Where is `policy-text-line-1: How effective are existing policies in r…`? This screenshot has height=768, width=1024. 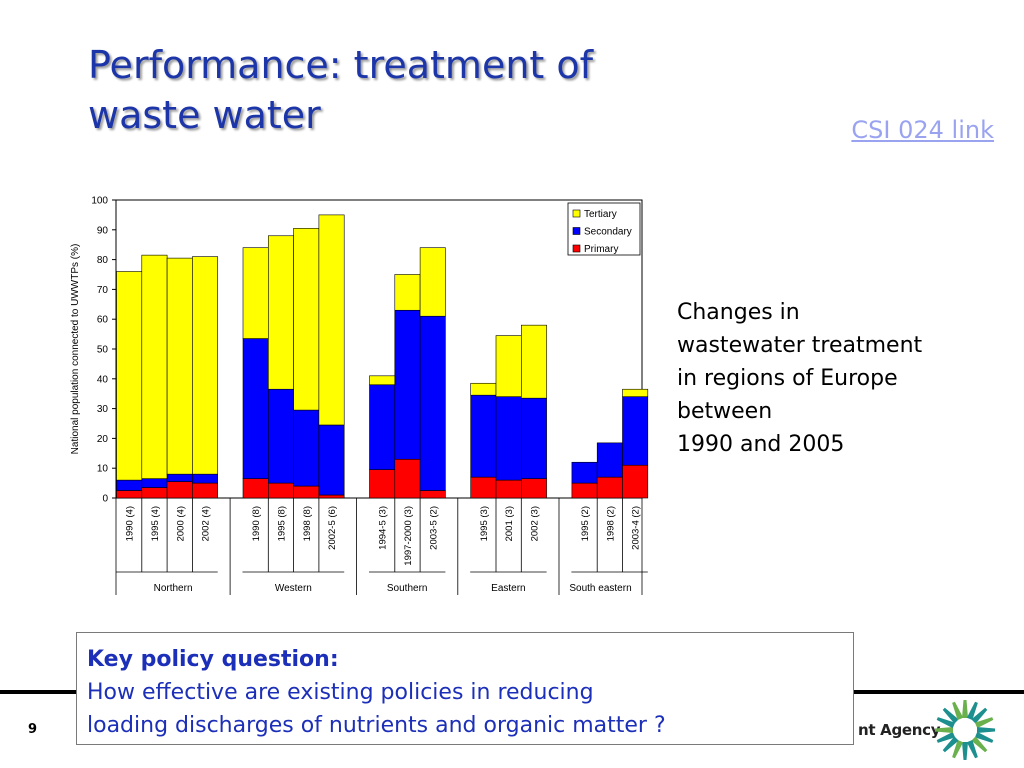
policy-text-line-1: How effective are existing policies in r… is located at coordinates (340, 692).